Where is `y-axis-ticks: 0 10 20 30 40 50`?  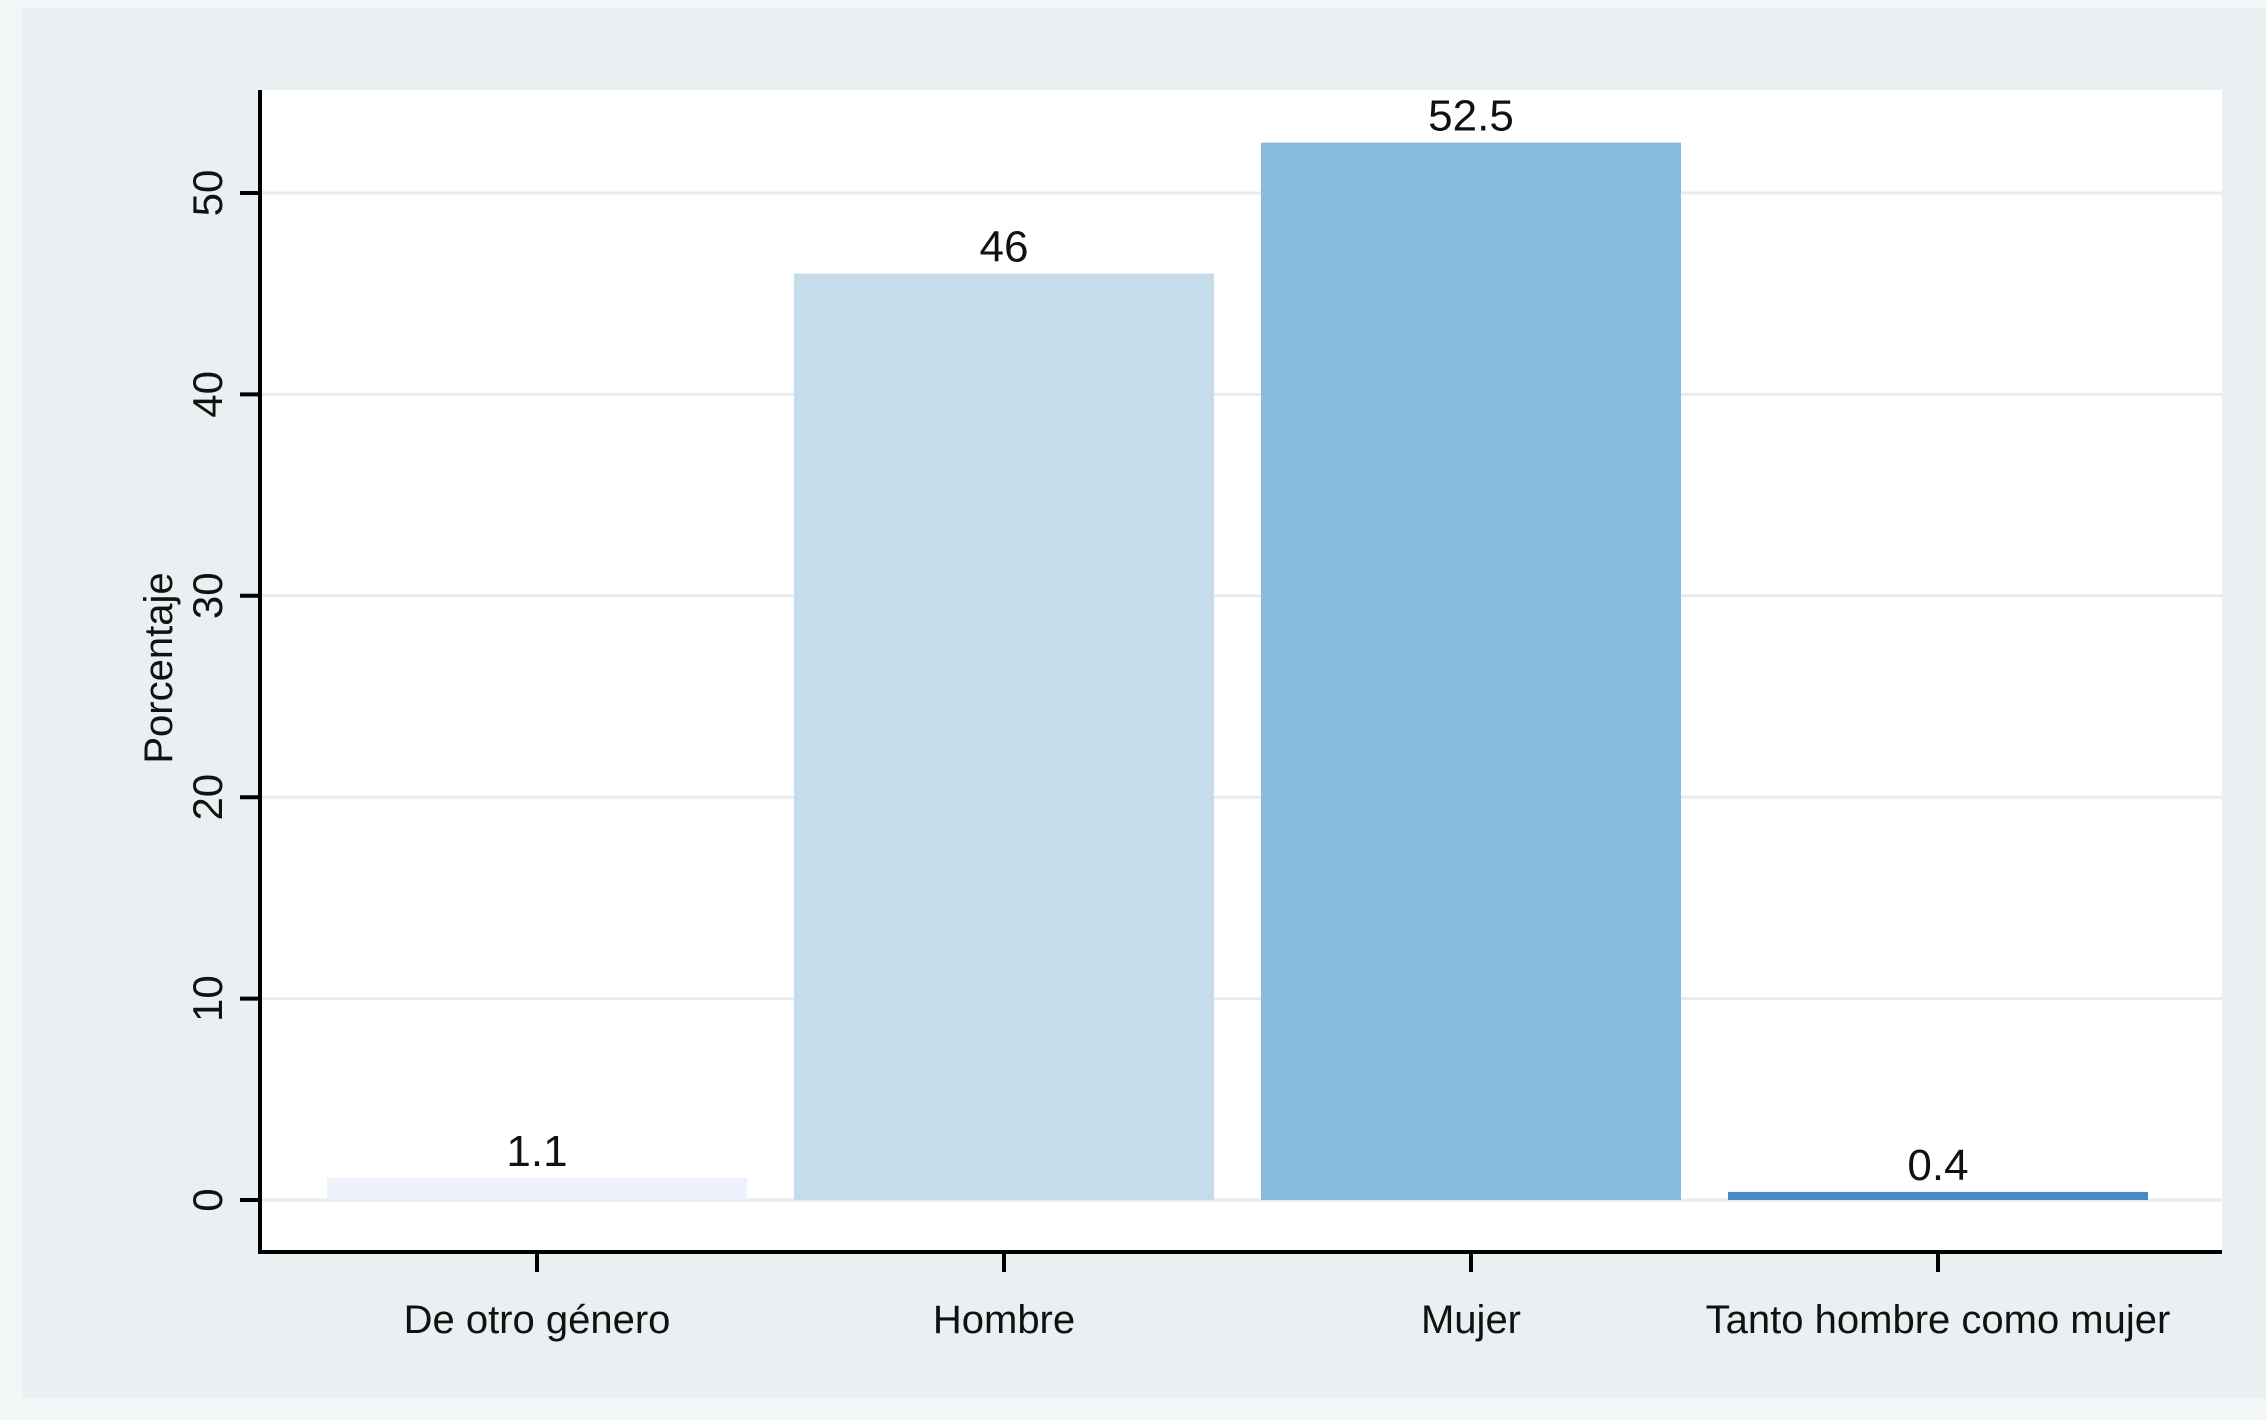
y-axis-ticks: 0 10 20 30 40 50 is located at coordinates (222, 691).